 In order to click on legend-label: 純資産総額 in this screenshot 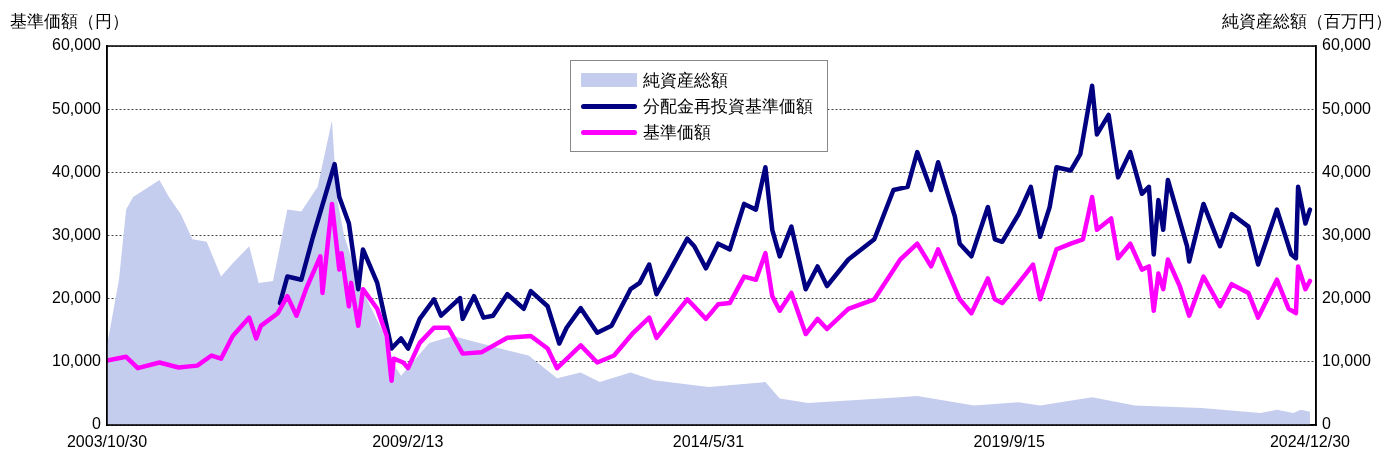, I will do `click(685, 80)`.